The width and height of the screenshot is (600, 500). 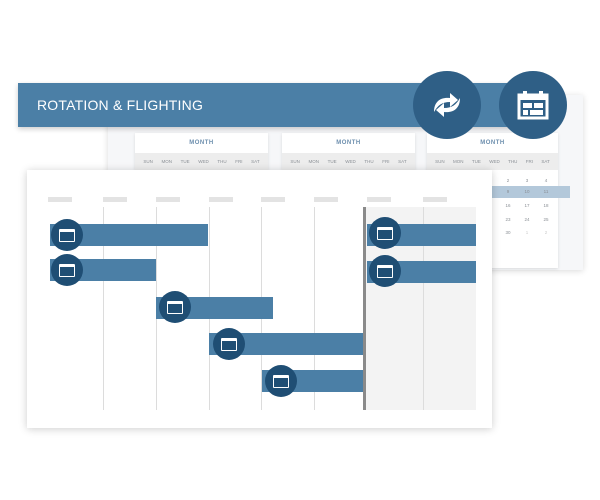 What do you see at coordinates (201, 151) in the screenshot?
I see `month-calendar-1: MONTH SUN MON TUE WED THU FRI SAT` at bounding box center [201, 151].